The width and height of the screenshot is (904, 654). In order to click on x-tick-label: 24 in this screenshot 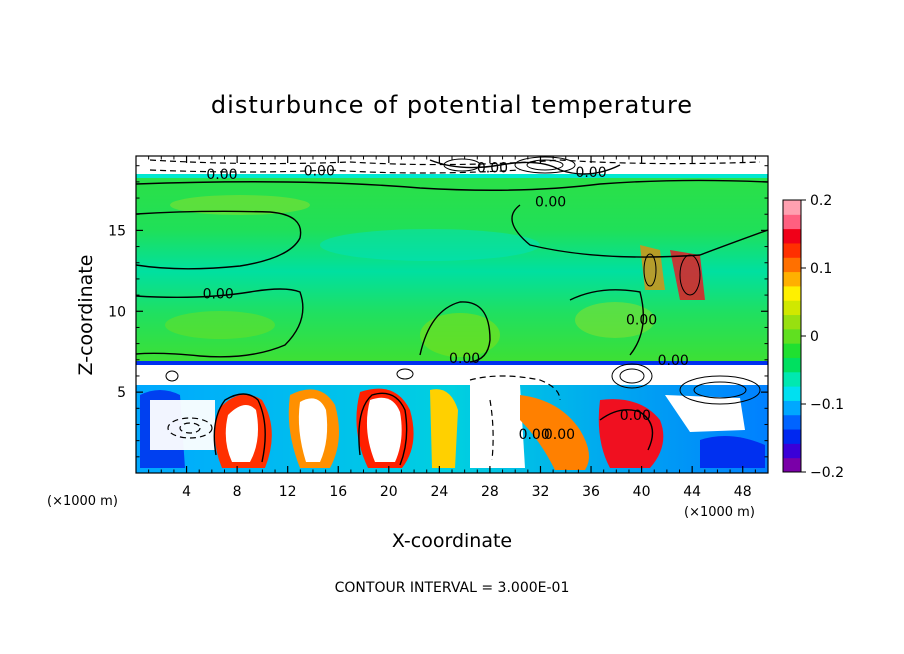, I will do `click(439, 492)`.